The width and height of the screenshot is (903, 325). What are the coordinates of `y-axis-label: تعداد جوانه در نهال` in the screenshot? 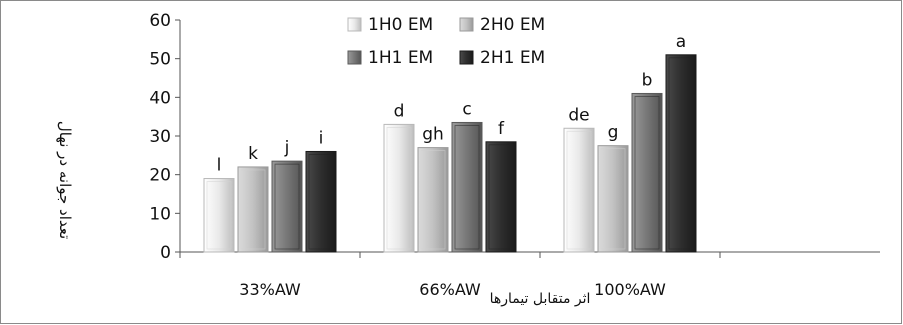 It's located at (65, 180).